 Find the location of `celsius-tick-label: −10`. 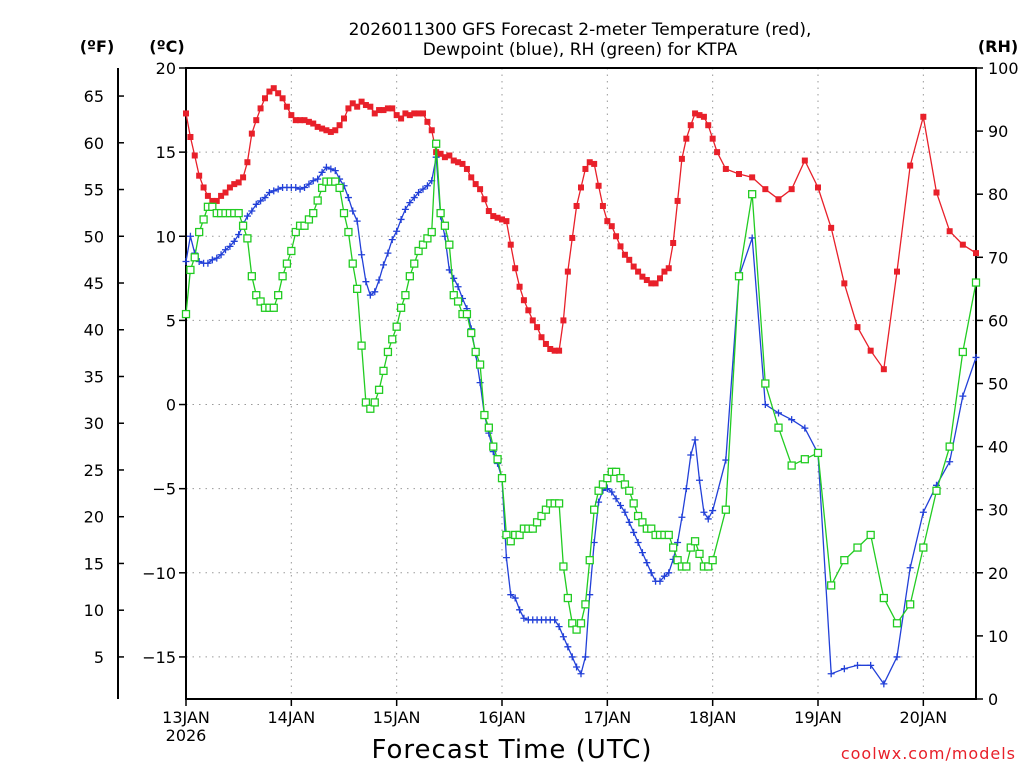

celsius-tick-label: −10 is located at coordinates (159, 573).